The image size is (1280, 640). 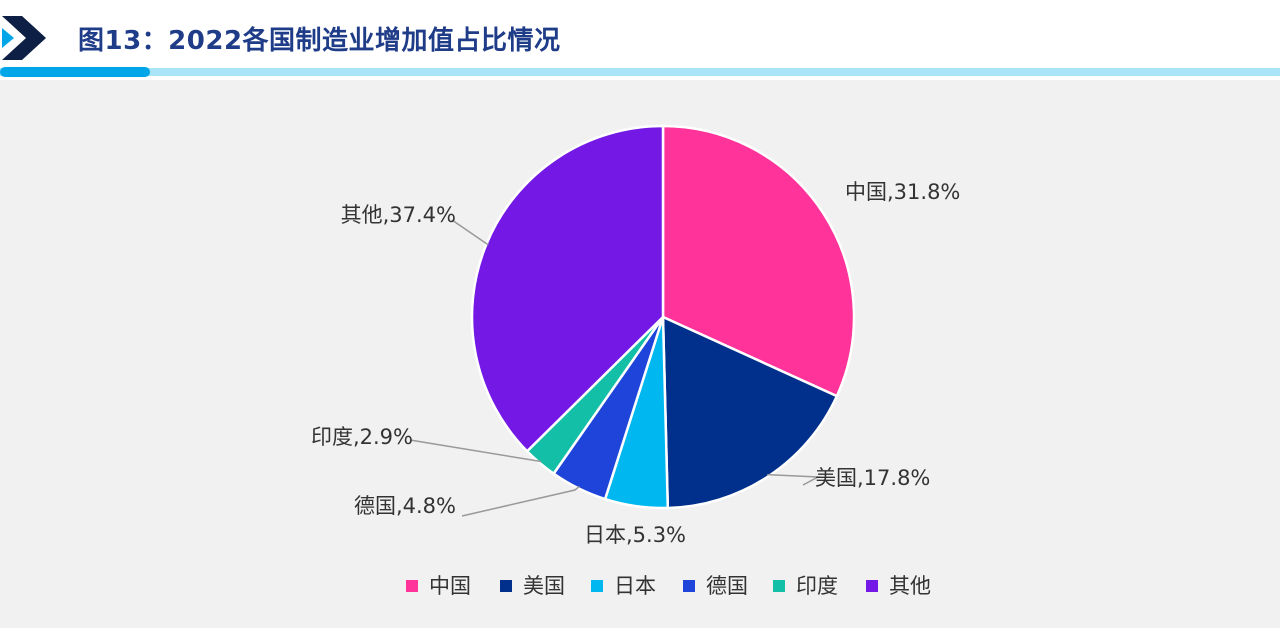 What do you see at coordinates (872, 586) in the screenshot?
I see `legend-swatch-other` at bounding box center [872, 586].